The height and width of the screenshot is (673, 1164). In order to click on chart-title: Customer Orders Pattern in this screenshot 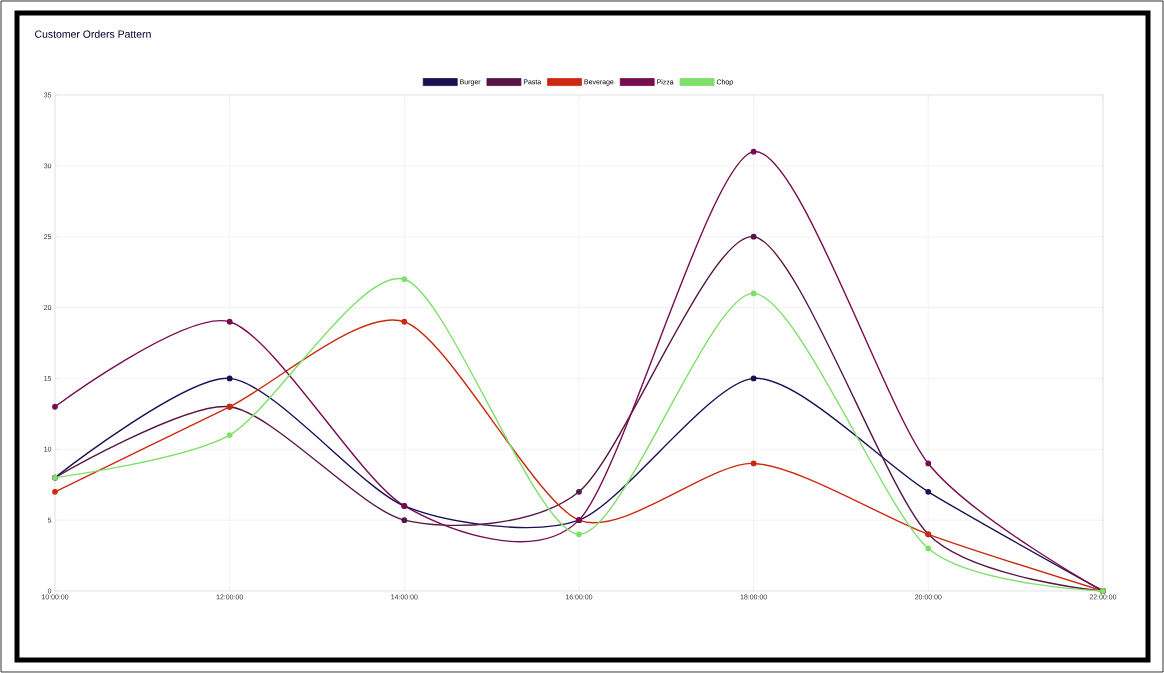, I will do `click(93, 34)`.